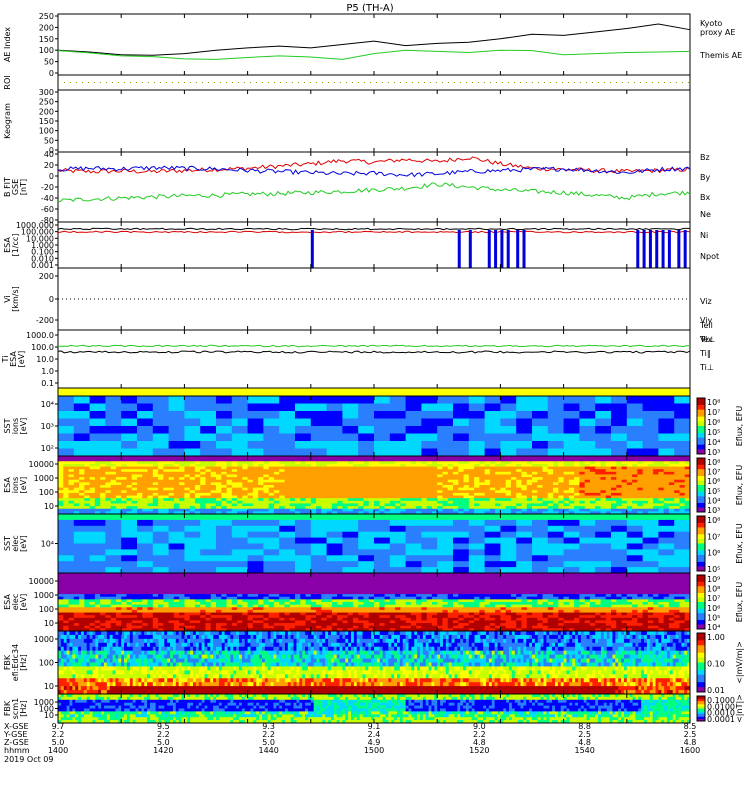  Describe the element at coordinates (46, 492) in the screenshot. I see `esa-ion-ytick-label: 100` at that location.